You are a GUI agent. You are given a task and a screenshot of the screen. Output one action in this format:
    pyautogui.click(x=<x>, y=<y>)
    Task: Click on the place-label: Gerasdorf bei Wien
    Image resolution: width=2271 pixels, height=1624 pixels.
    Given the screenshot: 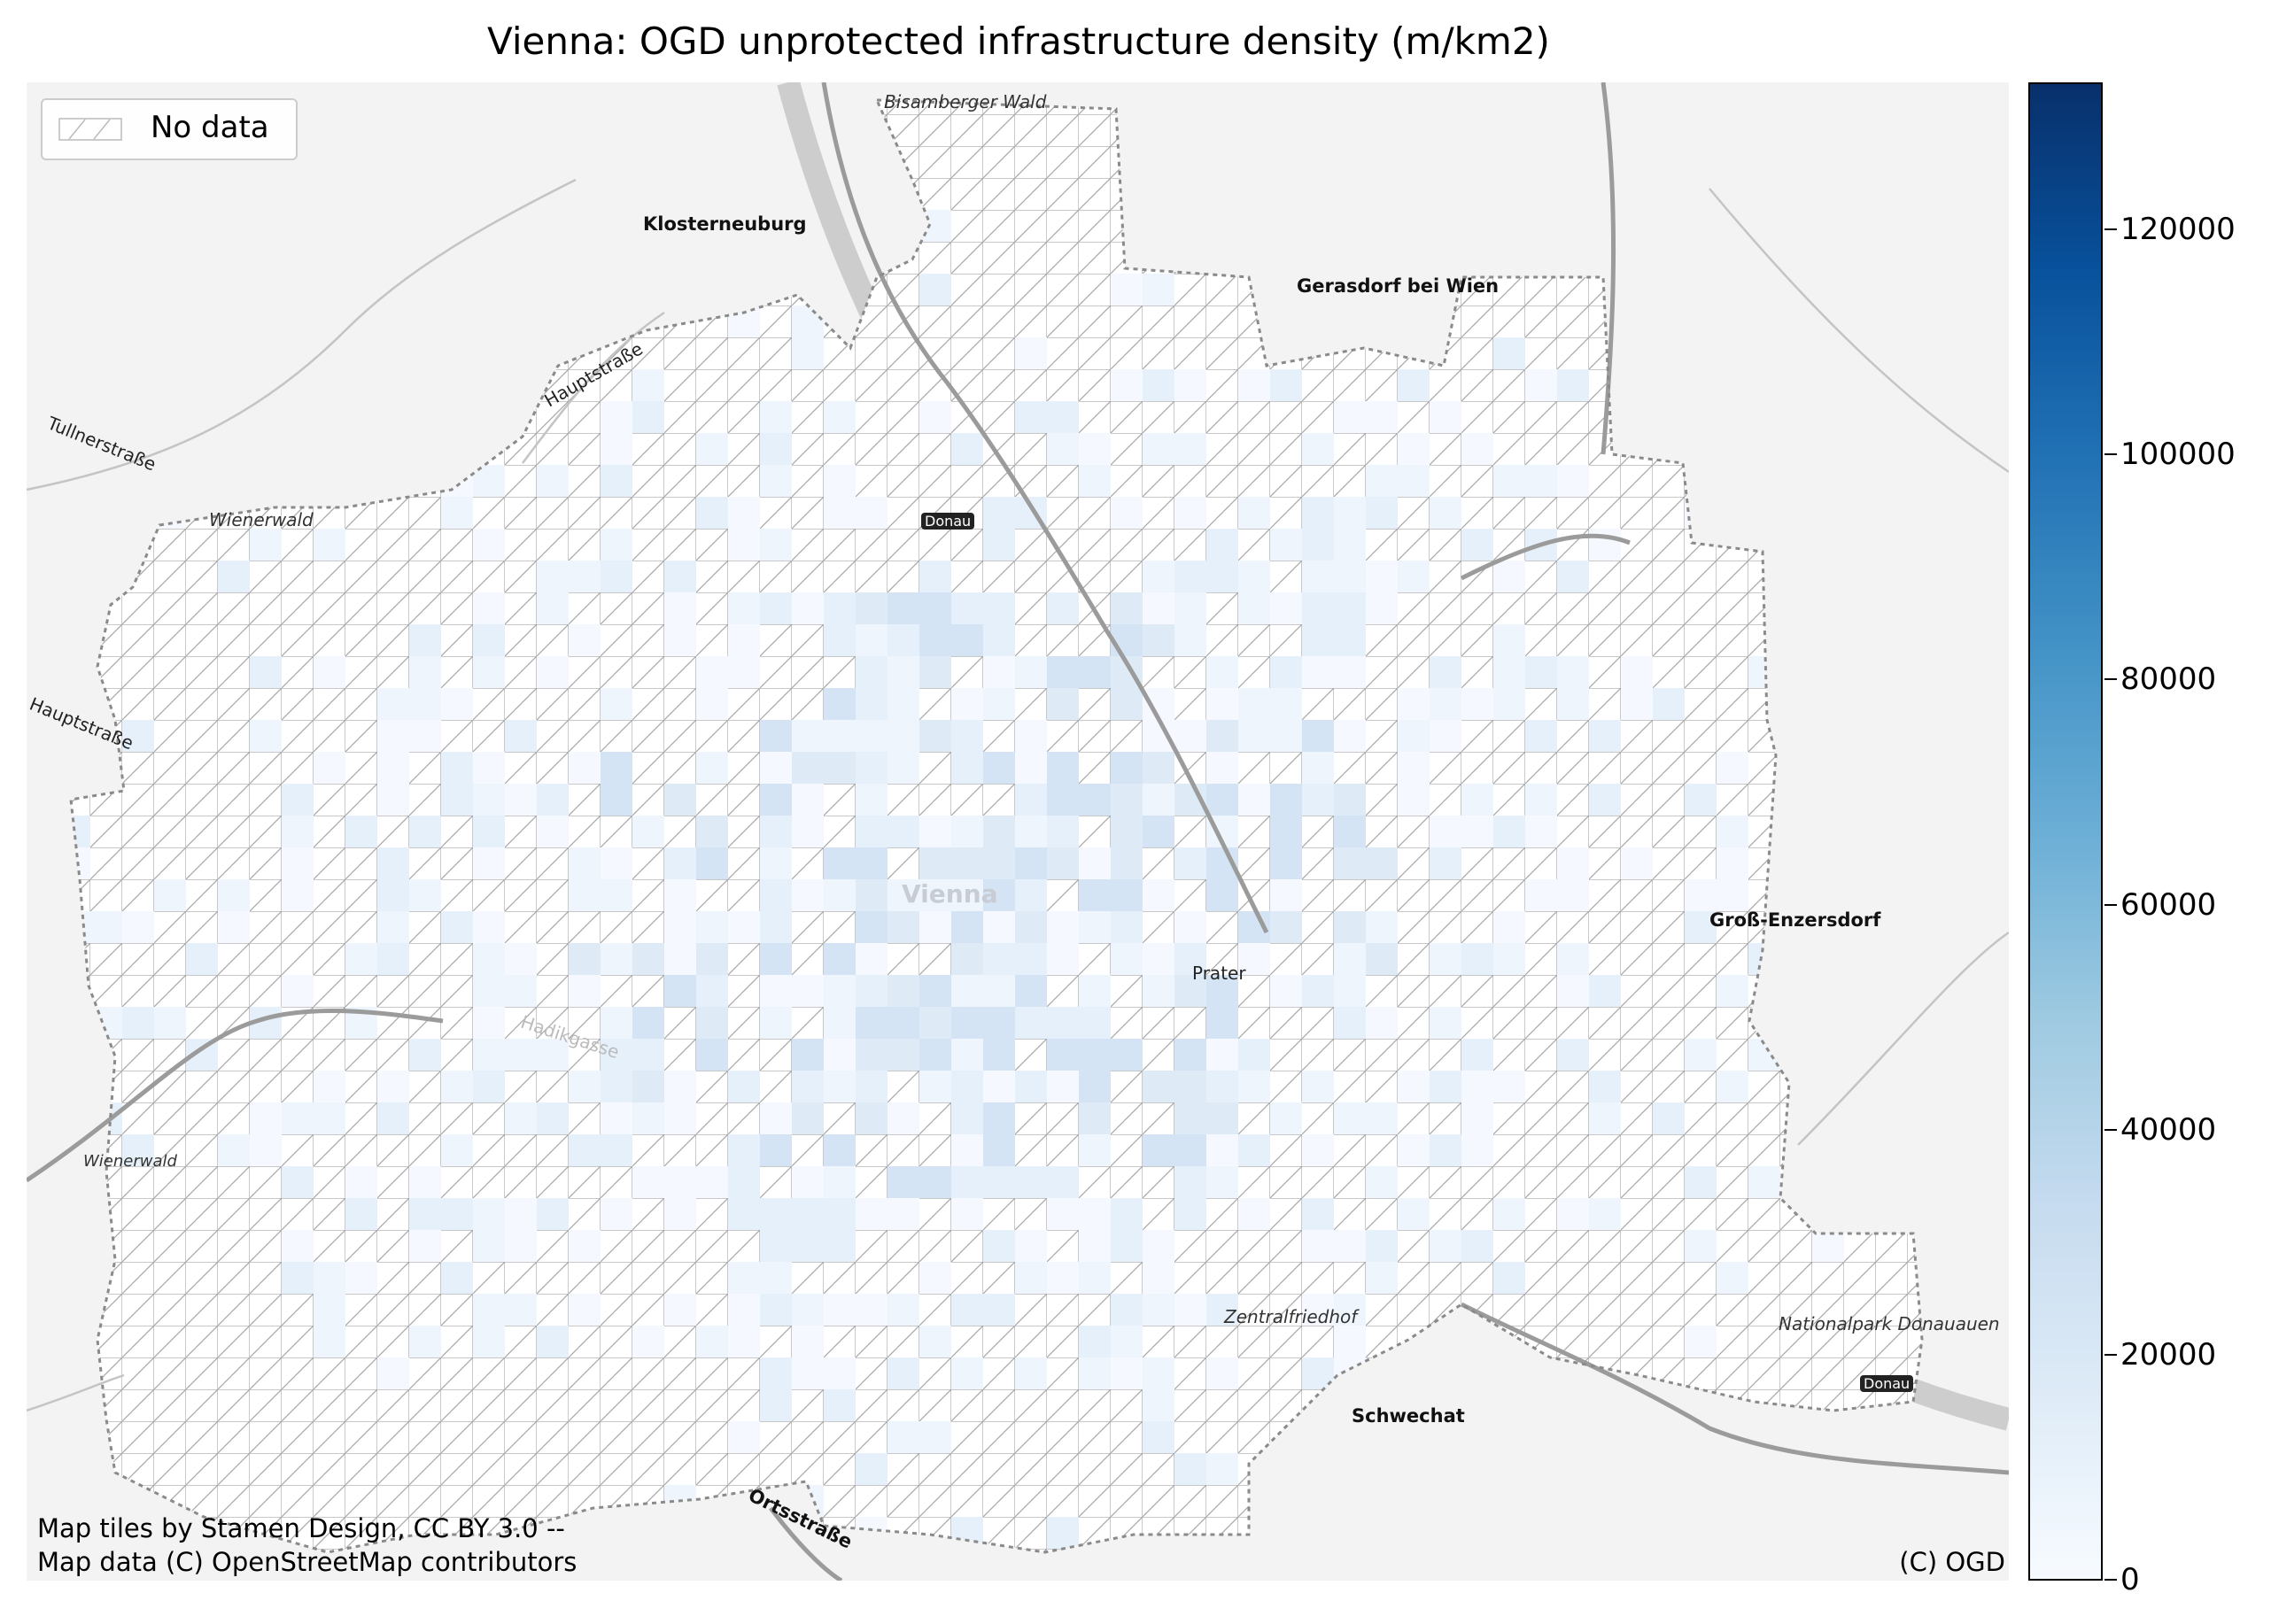 What is the action you would take?
    pyautogui.click(x=1398, y=286)
    